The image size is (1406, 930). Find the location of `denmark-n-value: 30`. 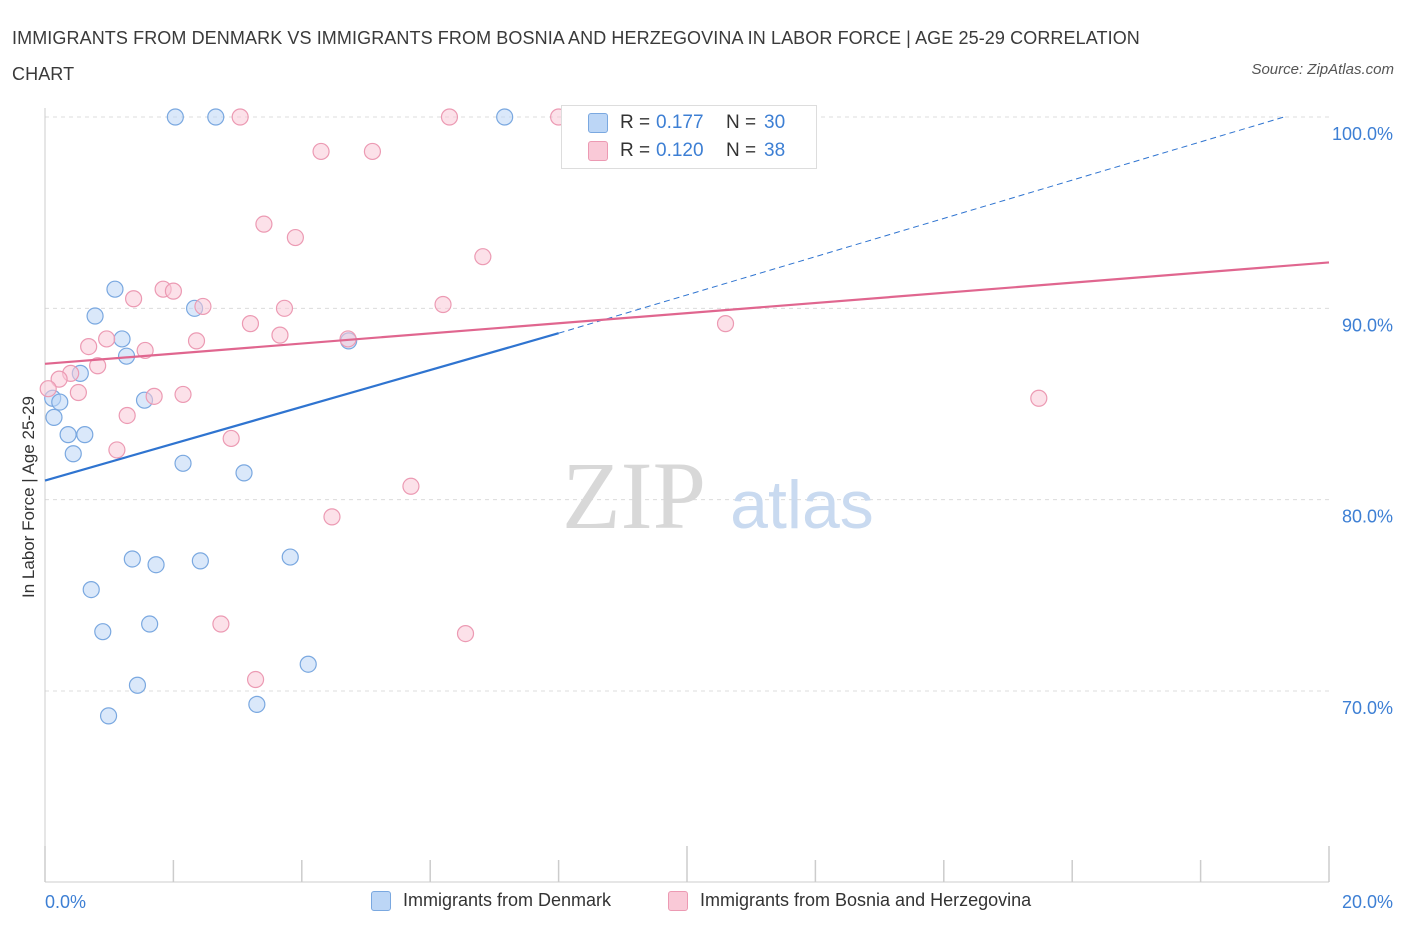

denmark-n-value: 30 is located at coordinates (775, 122).